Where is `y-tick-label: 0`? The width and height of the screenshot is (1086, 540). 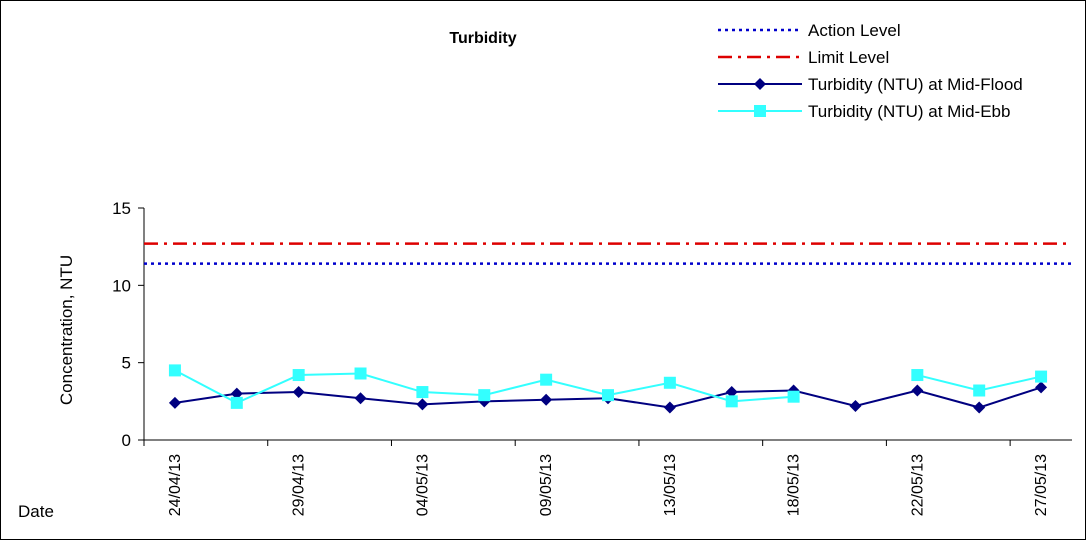 y-tick-label: 0 is located at coordinates (126, 440).